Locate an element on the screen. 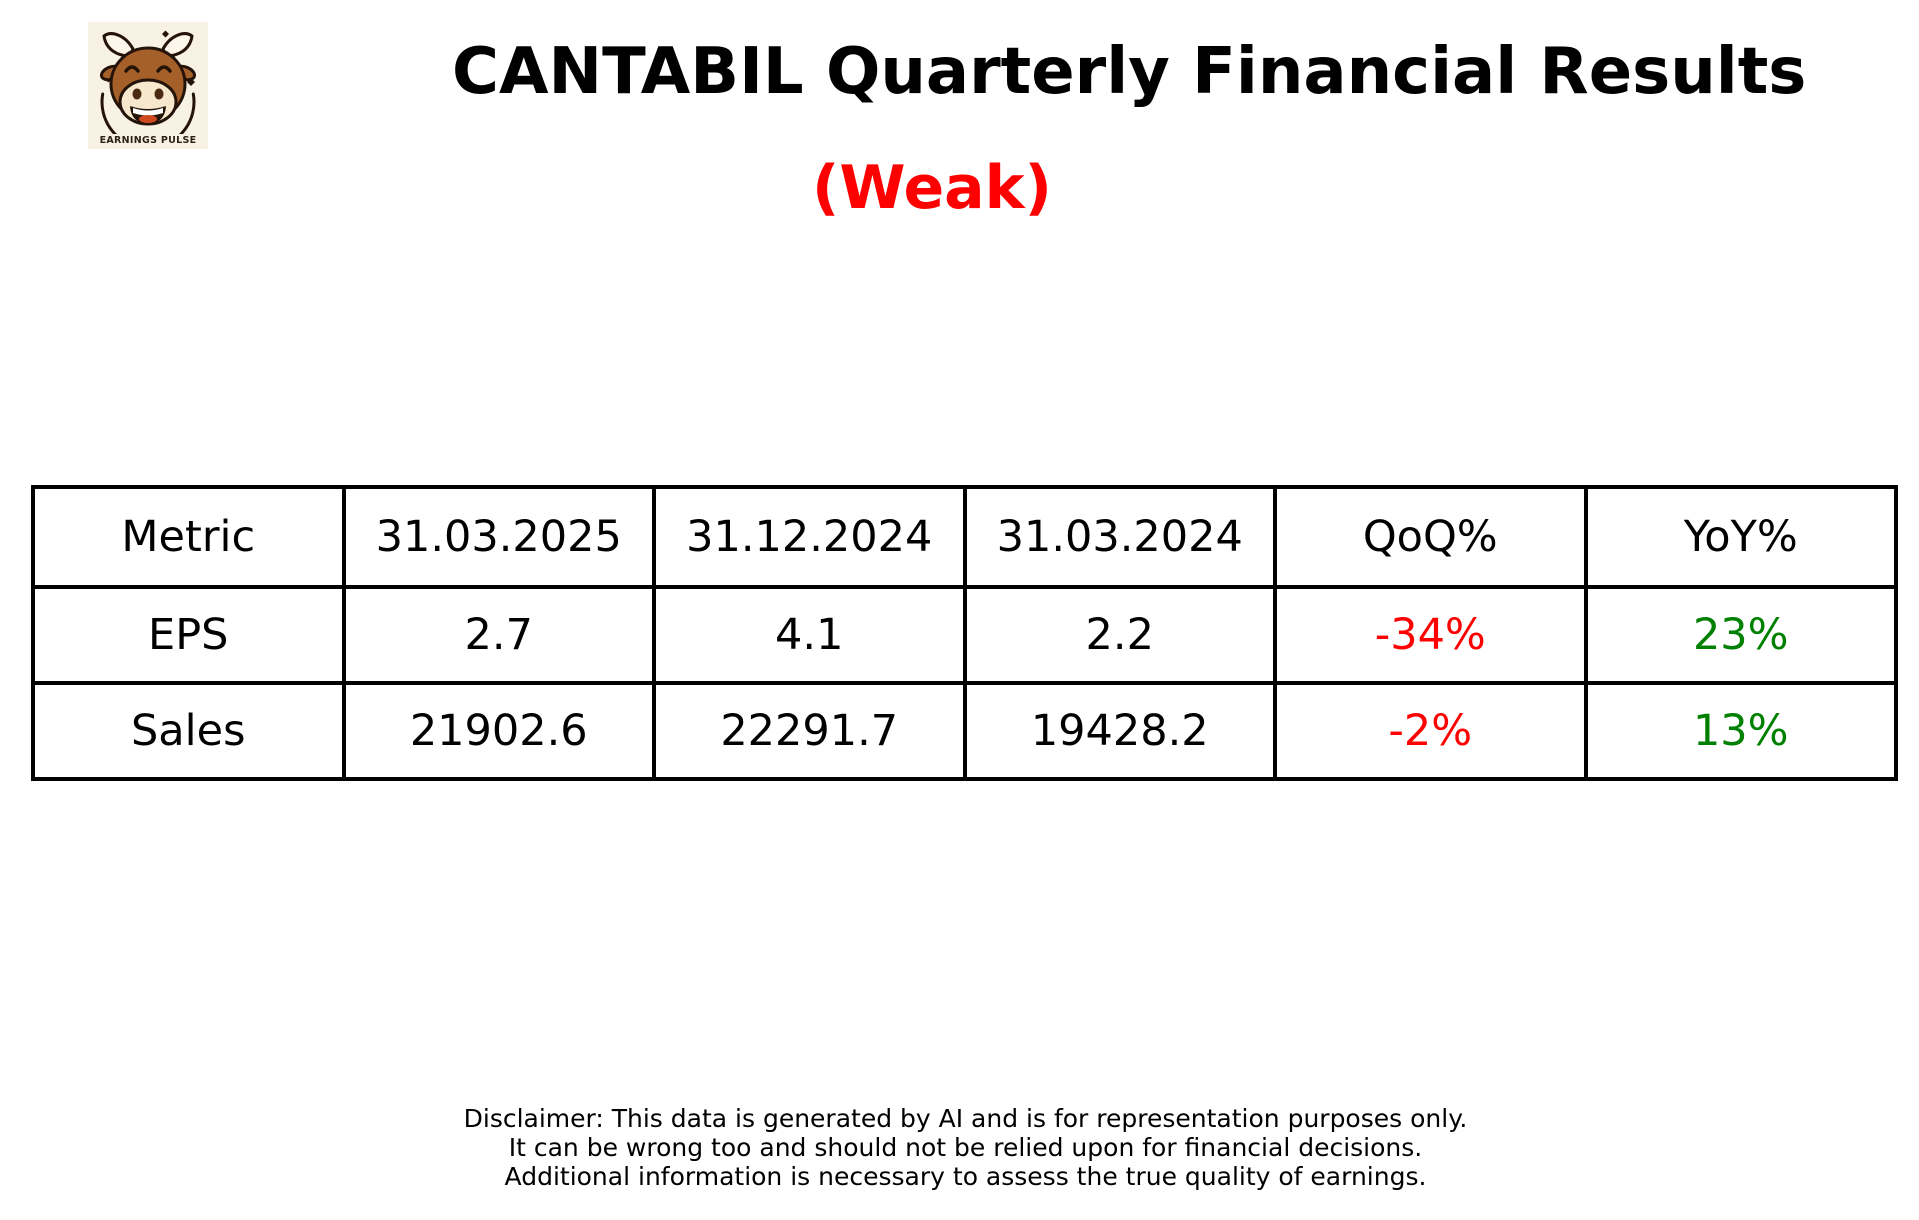 The height and width of the screenshot is (1220, 1919). sales-q-previous: 22291.7 is located at coordinates (809, 731).